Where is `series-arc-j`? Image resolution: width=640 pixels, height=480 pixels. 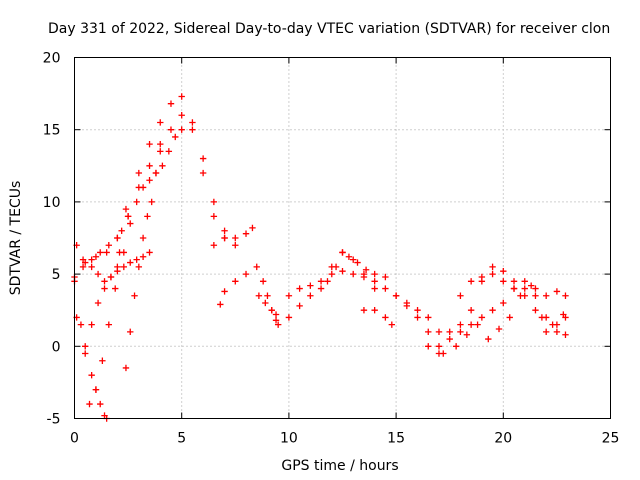 series-arc-j is located at coordinates (267, 305).